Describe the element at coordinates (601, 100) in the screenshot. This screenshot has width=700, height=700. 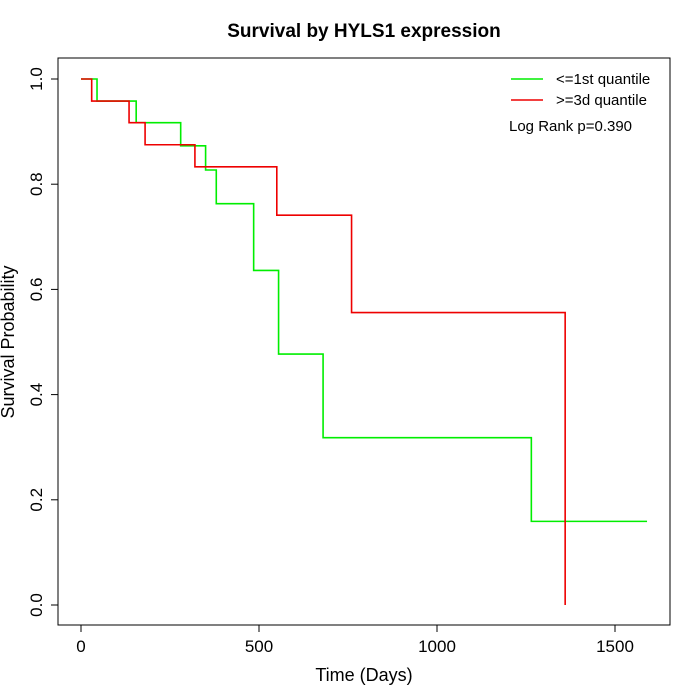
I see `legend-label: >=3d quantile` at that location.